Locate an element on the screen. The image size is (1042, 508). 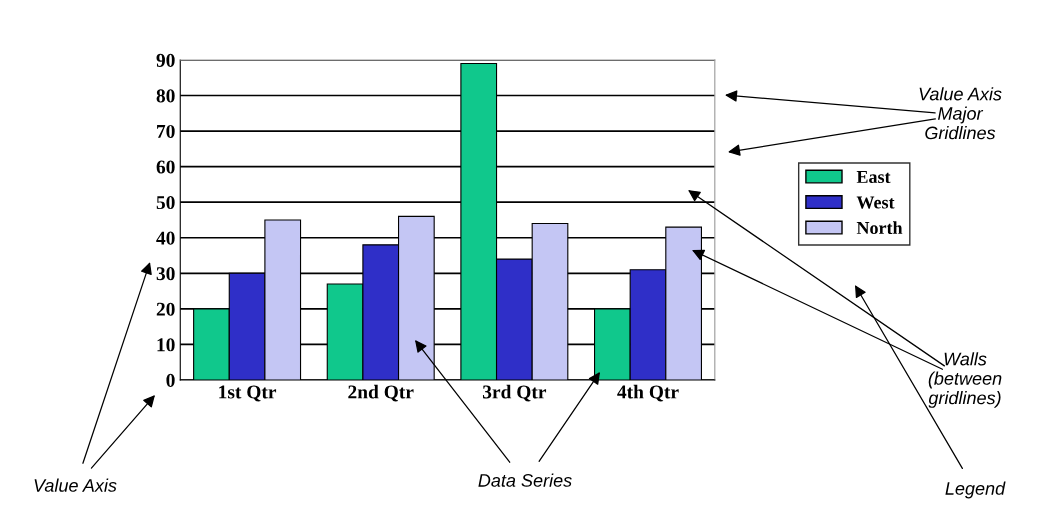
text: Walls (between gridlines) is located at coordinates (965, 380).